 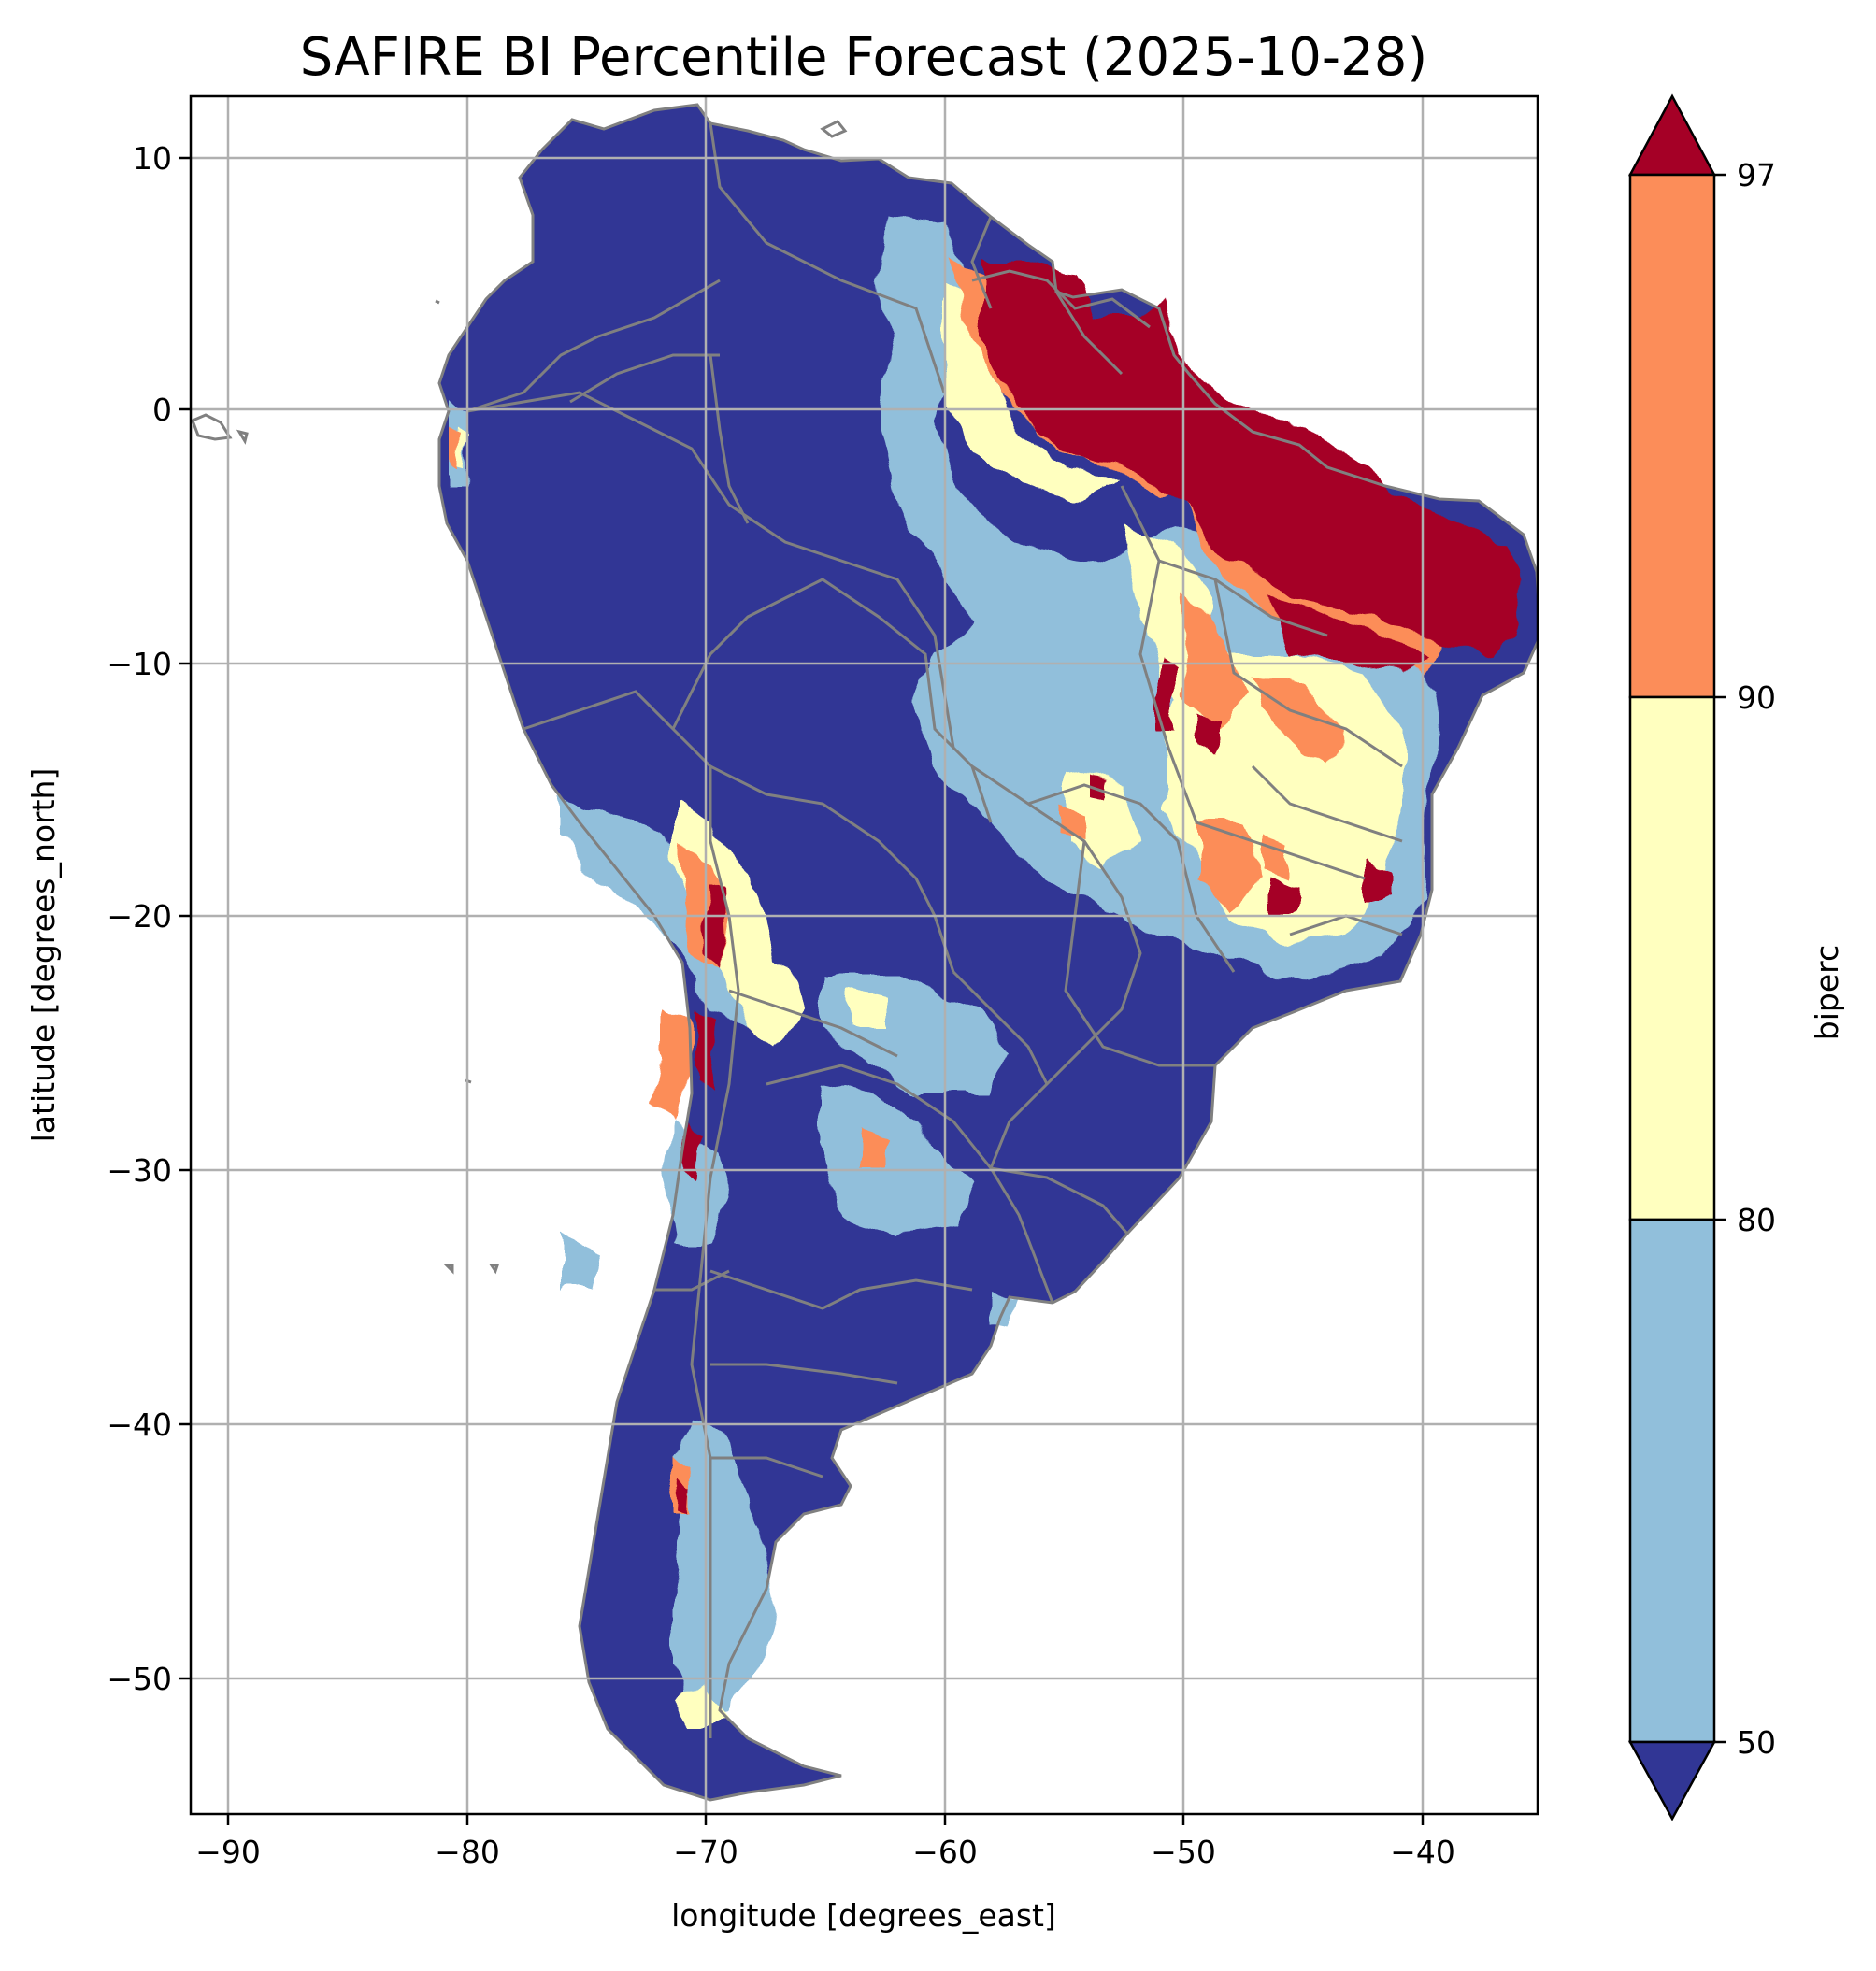 What do you see at coordinates (139, 1425) in the screenshot?
I see `y-tick-label: −40` at bounding box center [139, 1425].